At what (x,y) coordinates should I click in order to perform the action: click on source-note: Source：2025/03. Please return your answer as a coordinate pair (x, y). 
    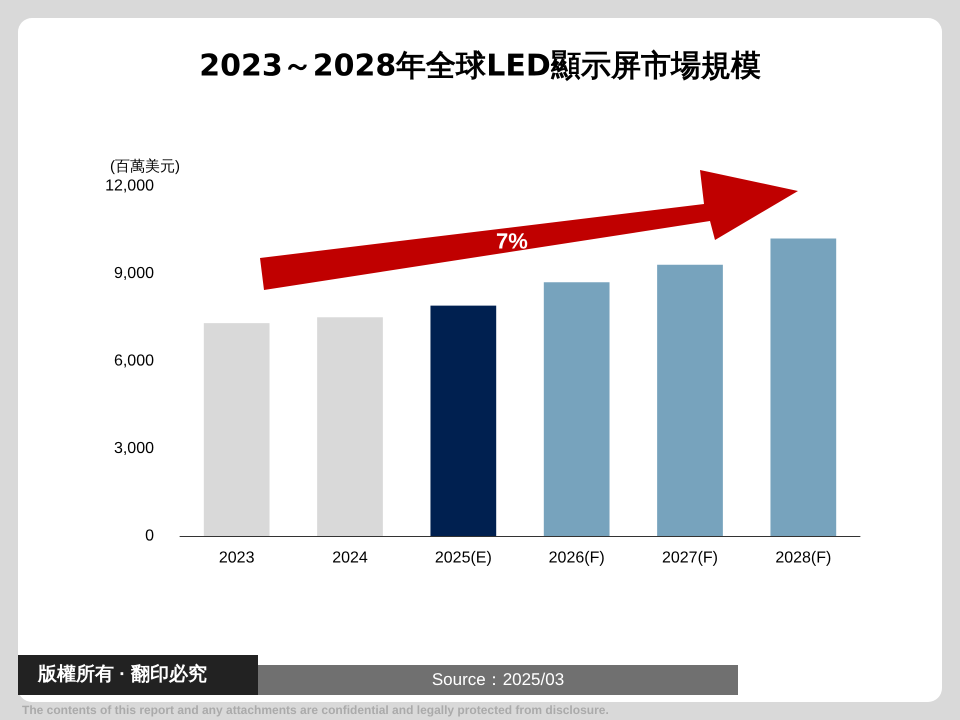
    Looking at the image, I should click on (498, 680).